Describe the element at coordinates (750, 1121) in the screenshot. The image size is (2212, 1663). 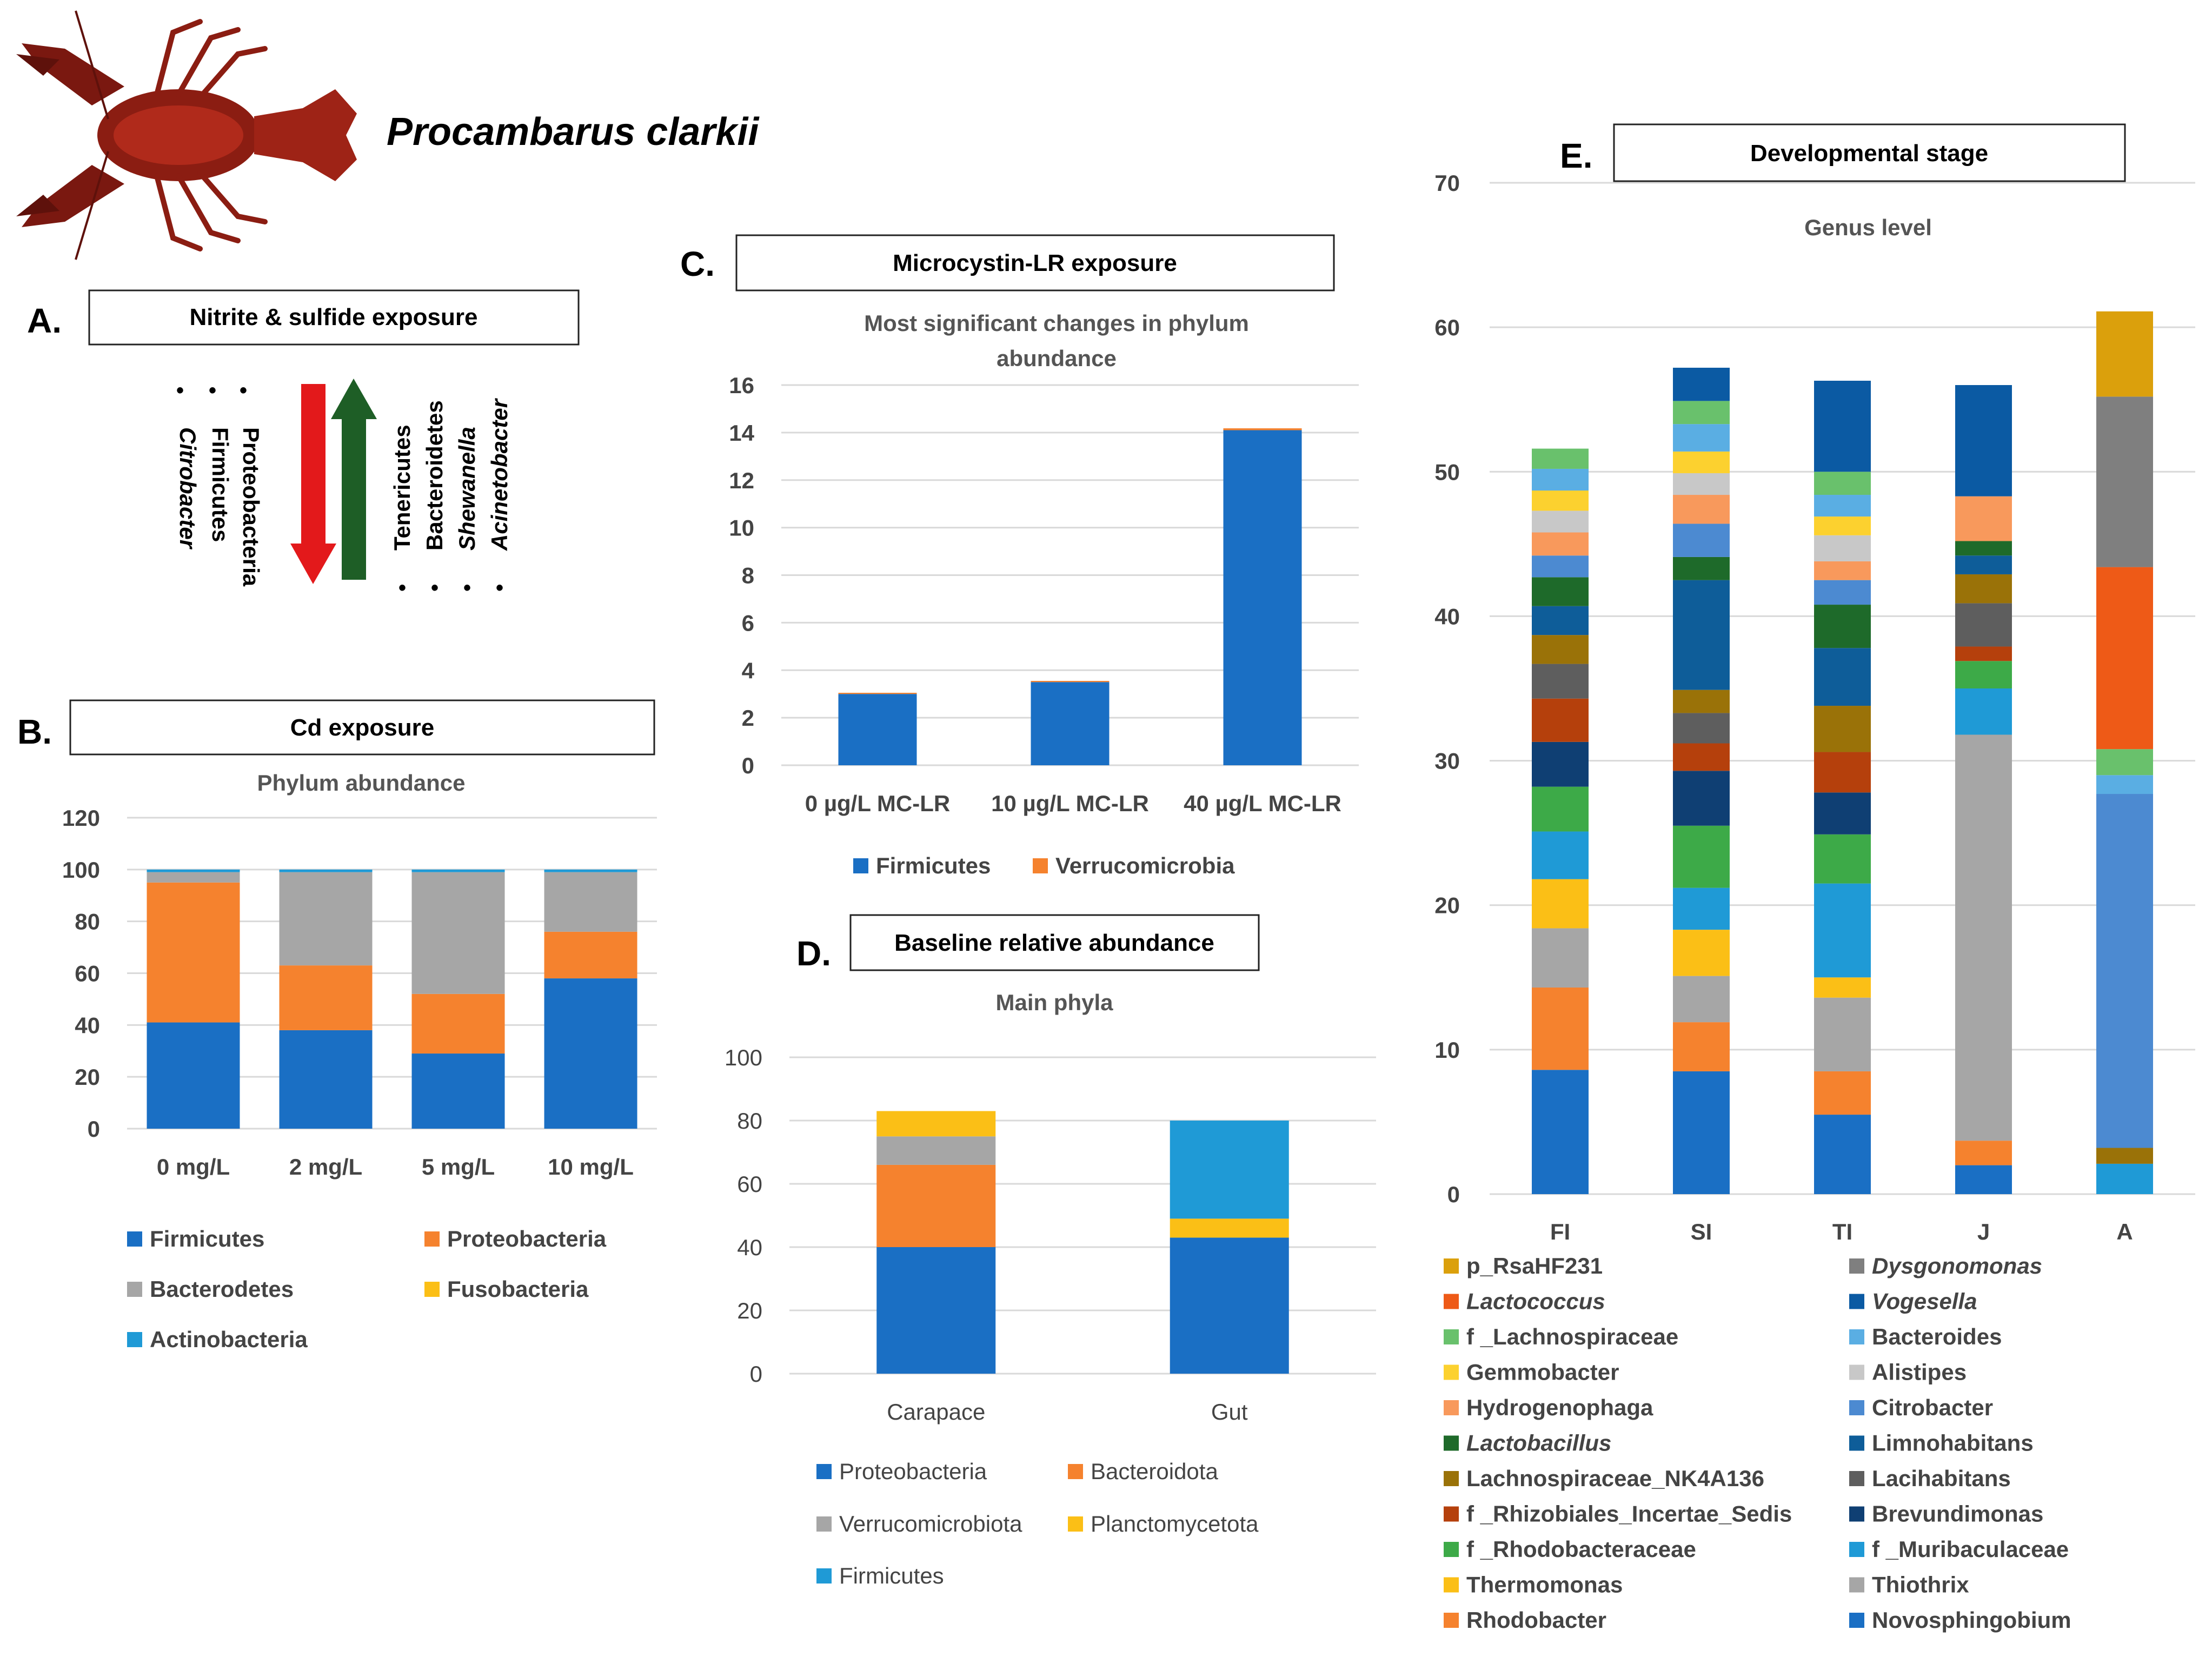
I see `y-tick-label: 80` at that location.